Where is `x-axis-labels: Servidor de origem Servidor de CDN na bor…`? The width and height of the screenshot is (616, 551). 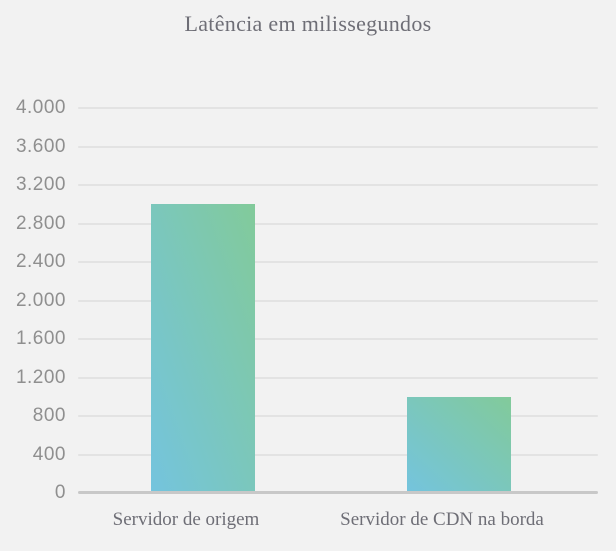 x-axis-labels: Servidor de origem Servidor de CDN na bor… is located at coordinates (338, 521).